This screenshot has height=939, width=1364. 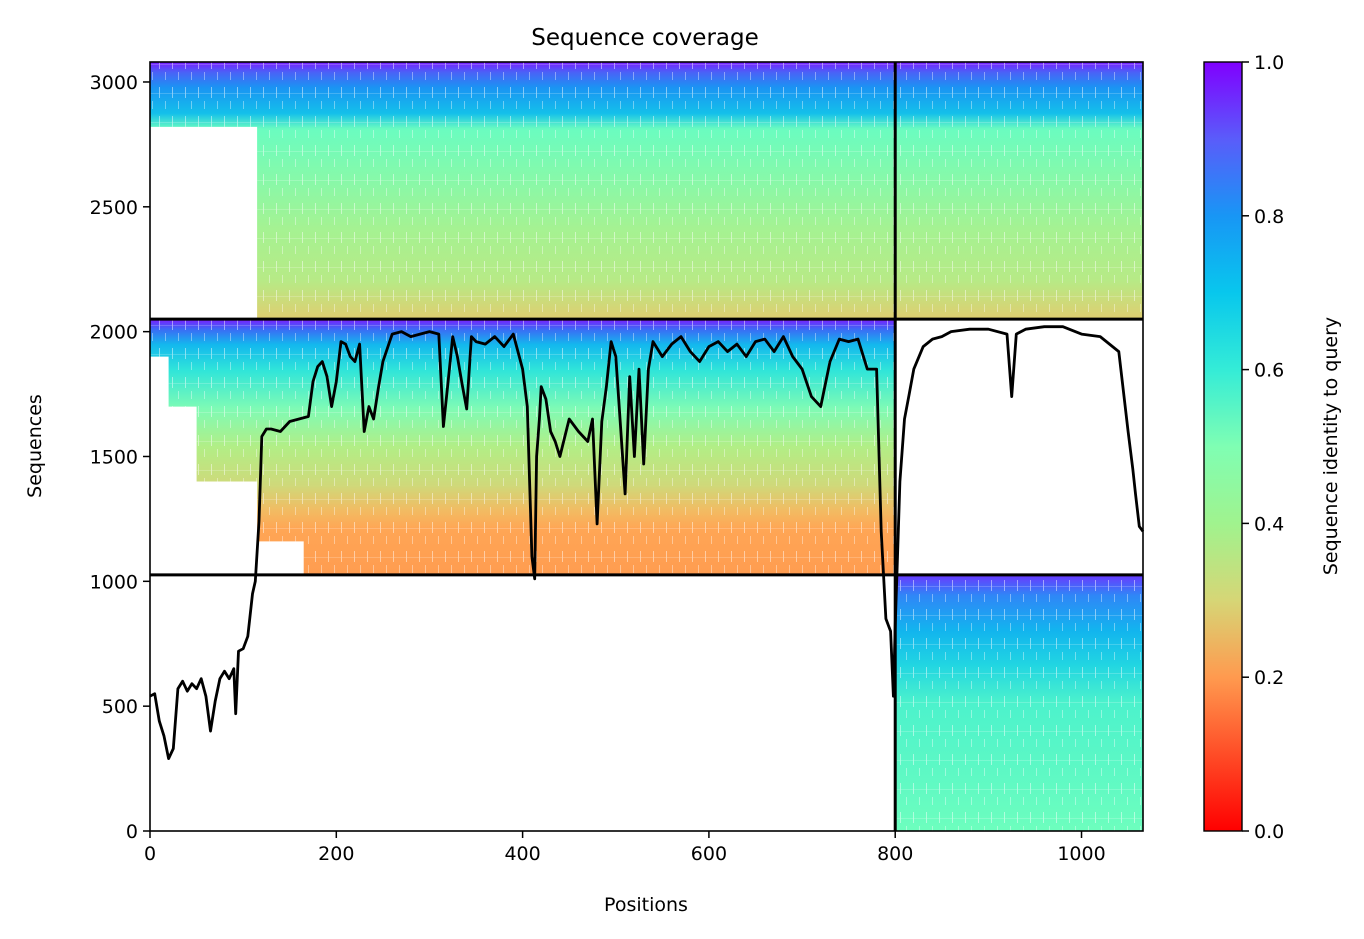 What do you see at coordinates (1269, 678) in the screenshot?
I see `colorbar-tick-label: 0.2` at bounding box center [1269, 678].